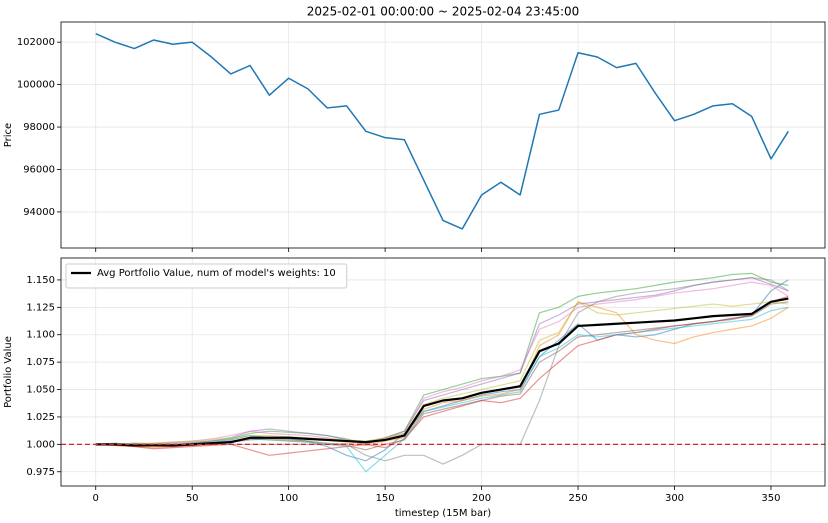 This screenshot has width=828, height=523. What do you see at coordinates (40, 417) in the screenshot?
I see `y-tick-label: 1.025` at bounding box center [40, 417].